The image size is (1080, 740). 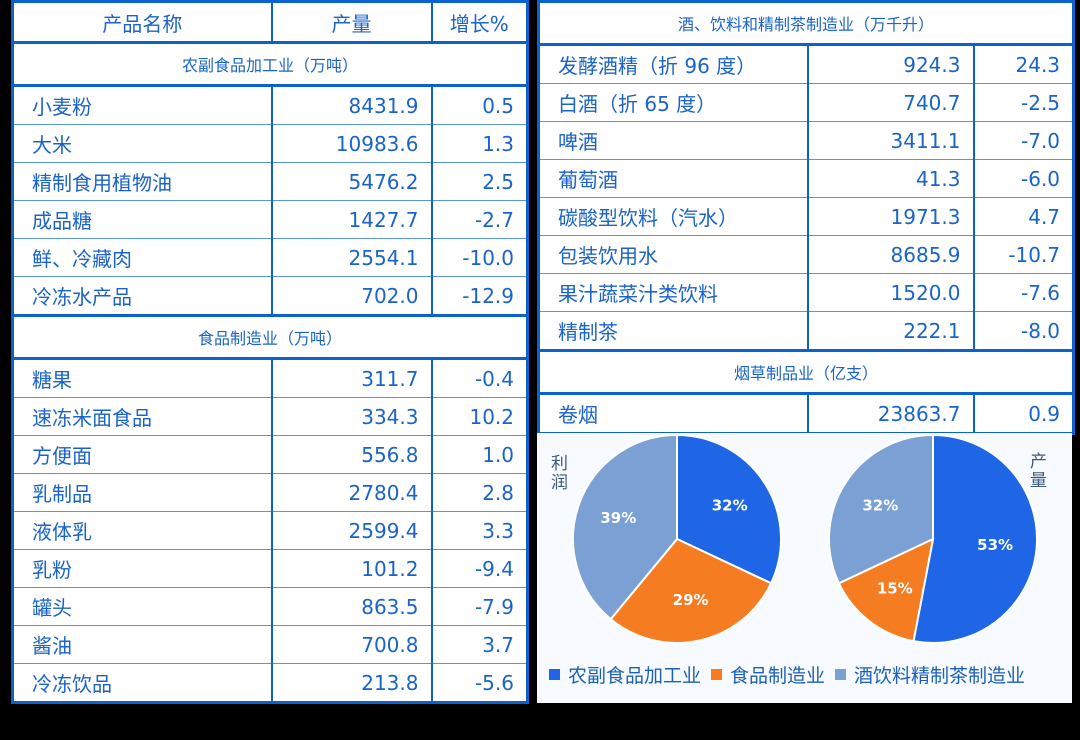 What do you see at coordinates (142, 143) in the screenshot?
I see `product-name-cell: 大米` at bounding box center [142, 143].